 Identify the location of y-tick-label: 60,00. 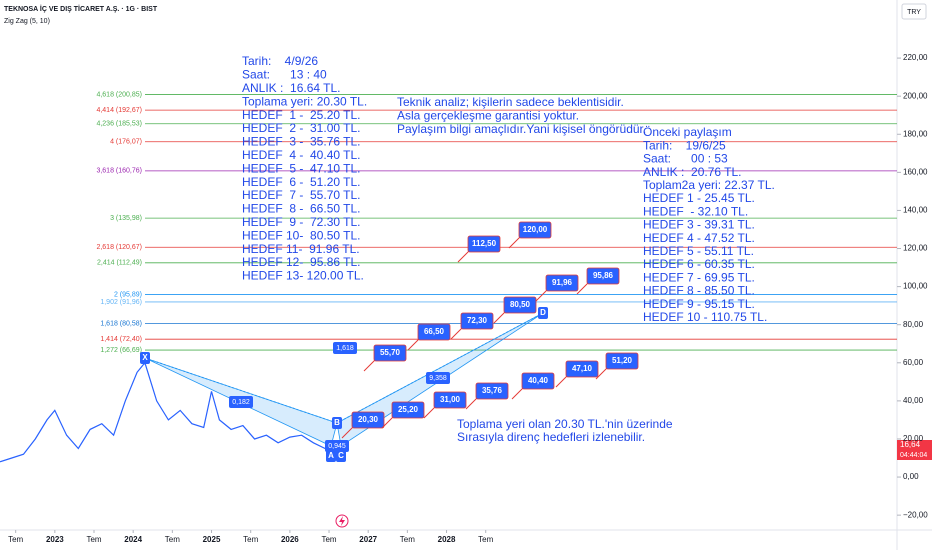
(913, 362).